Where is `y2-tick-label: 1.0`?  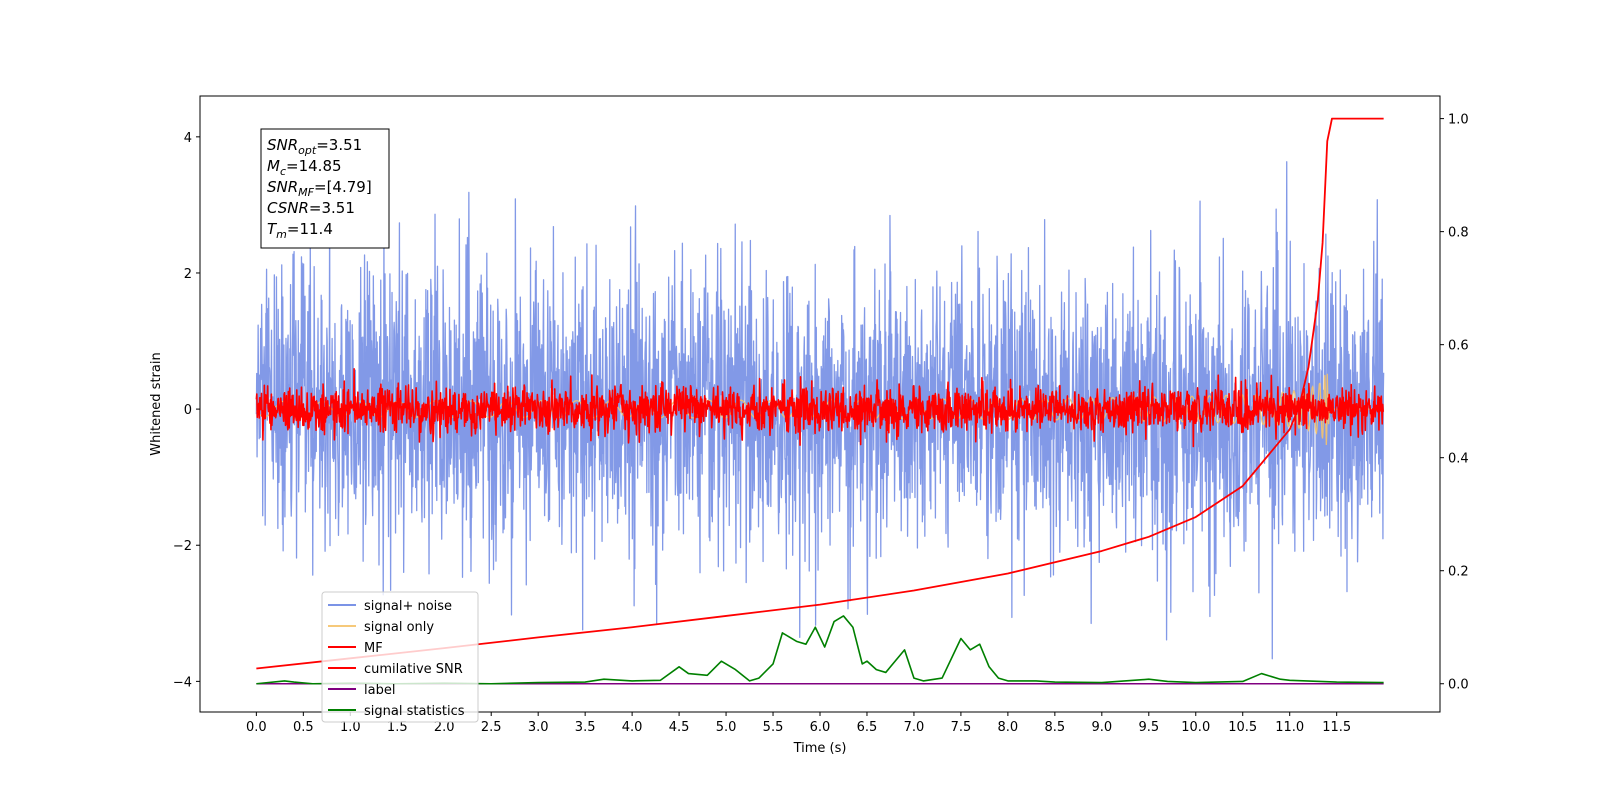
y2-tick-label: 1.0 is located at coordinates (1458, 120).